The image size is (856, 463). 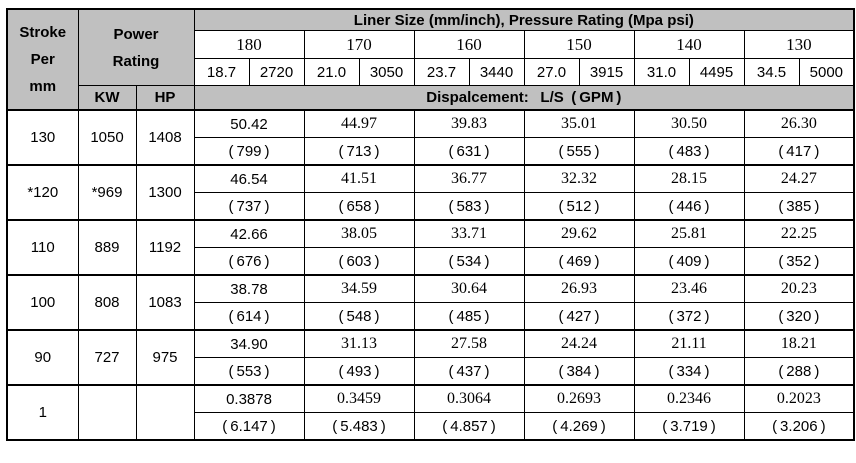 I want to click on ls-value: 32.32, so click(x=579, y=178).